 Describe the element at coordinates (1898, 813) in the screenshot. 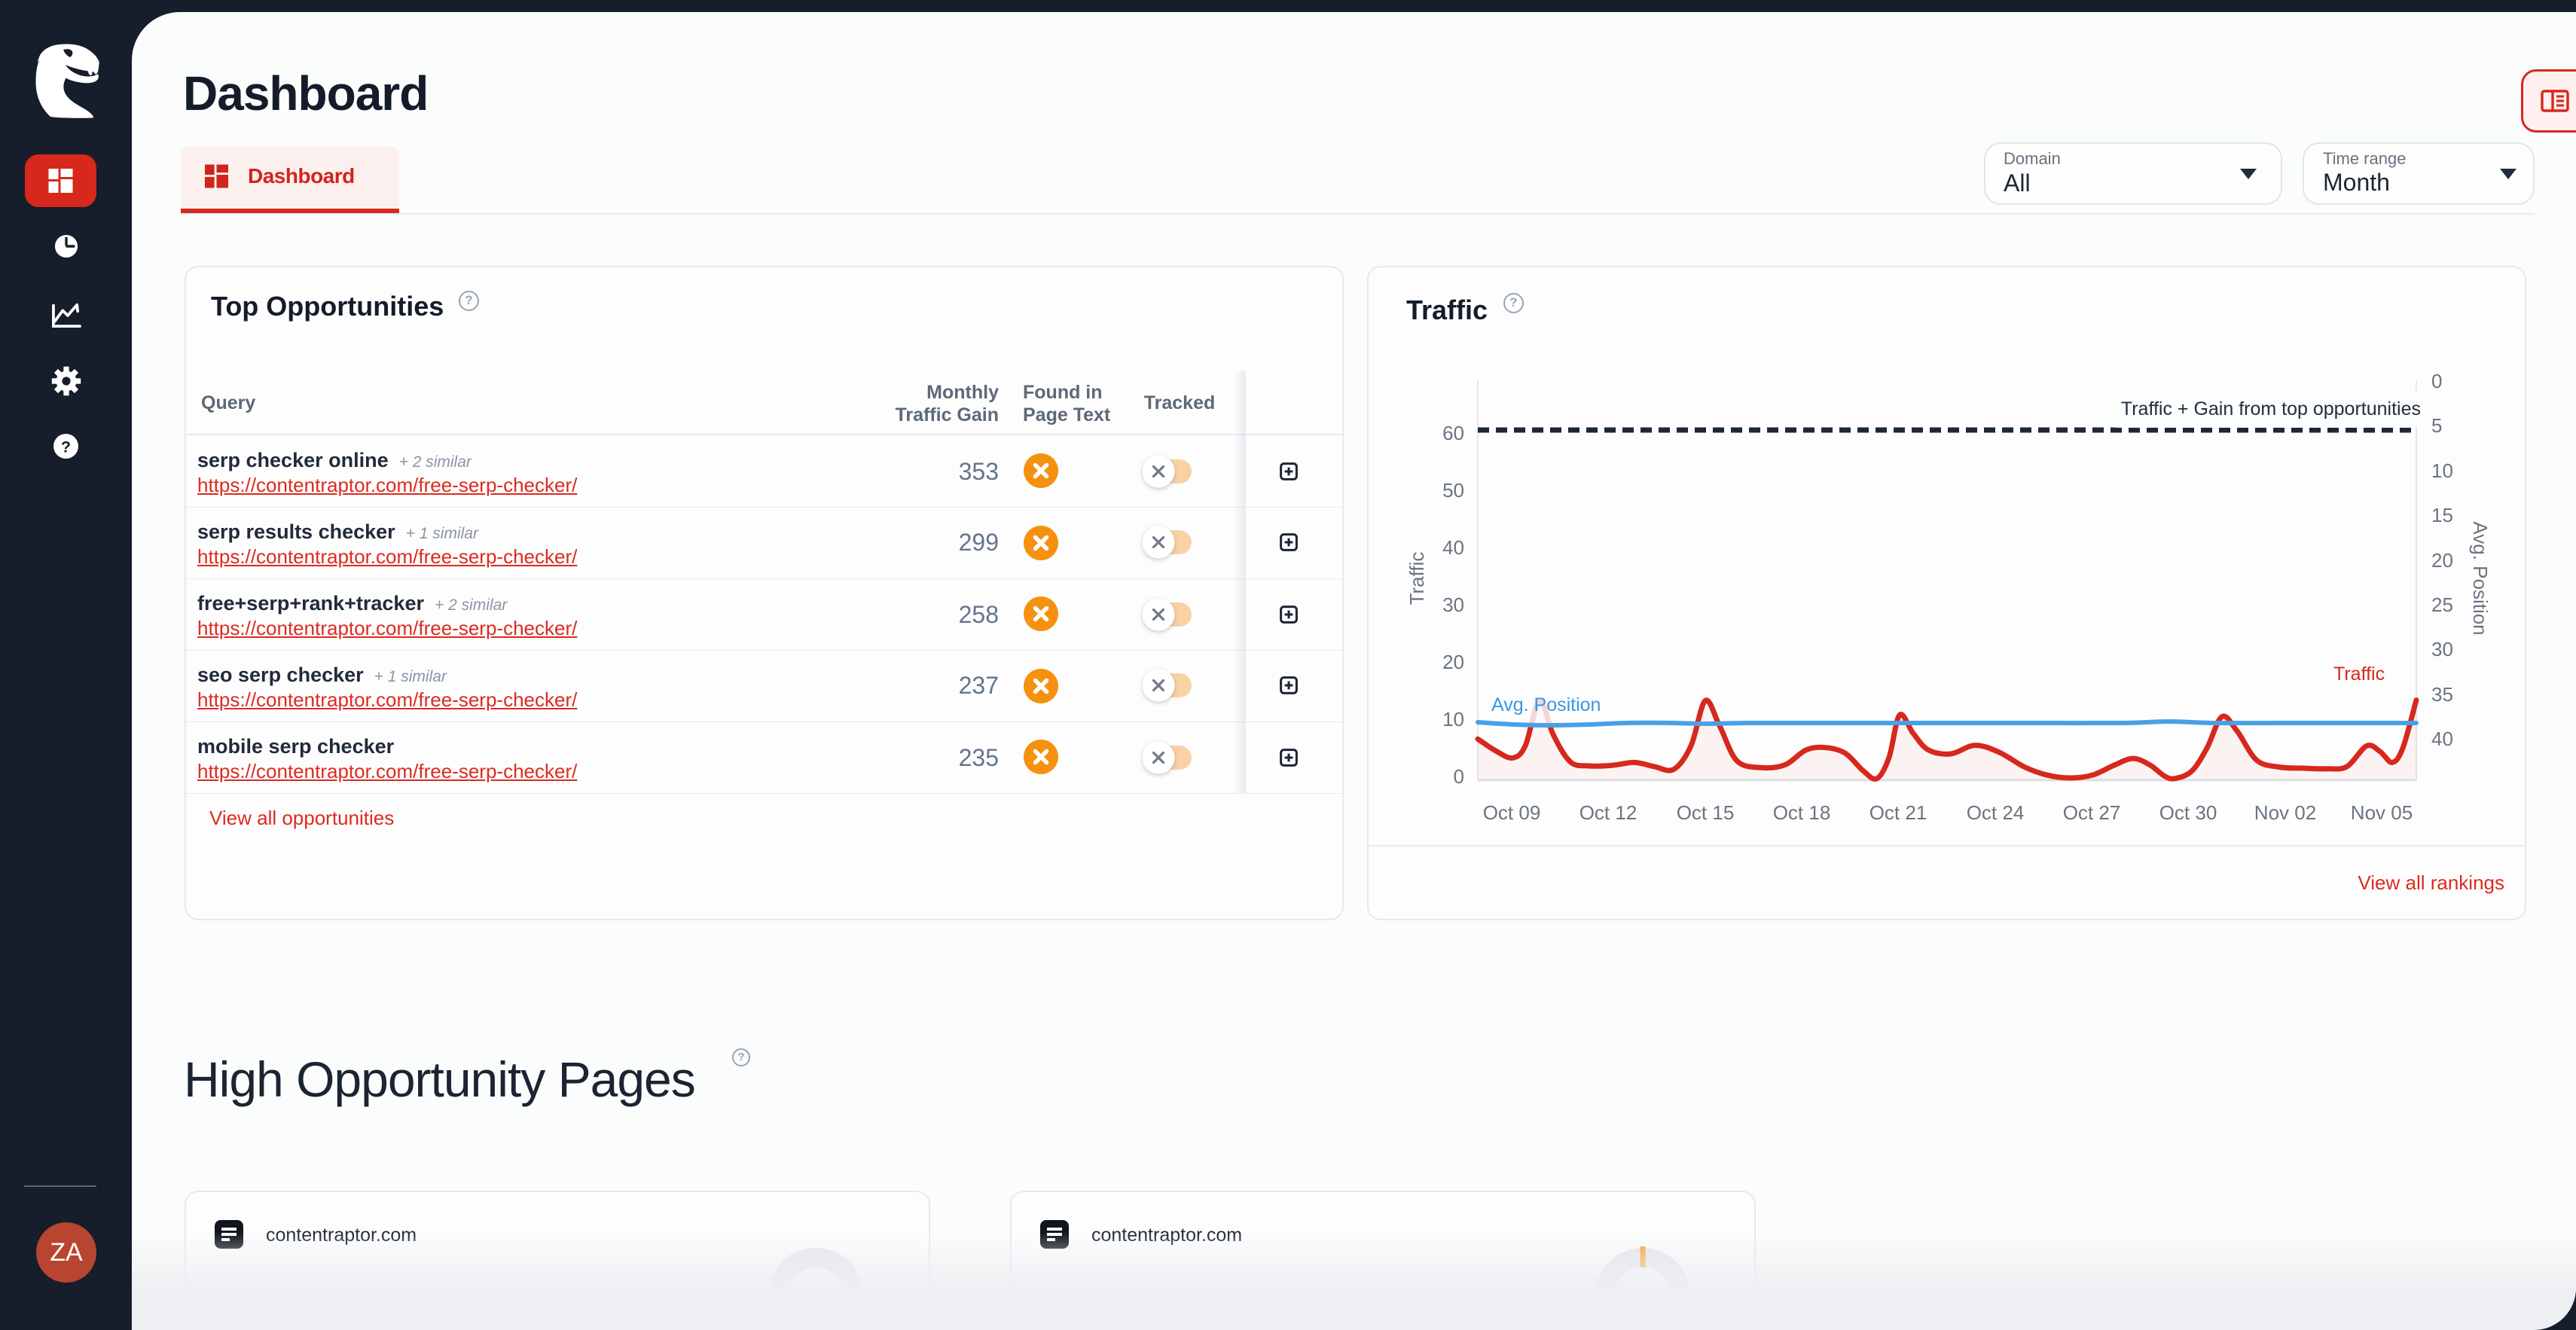

I see `svg-text: Oct 21` at that location.